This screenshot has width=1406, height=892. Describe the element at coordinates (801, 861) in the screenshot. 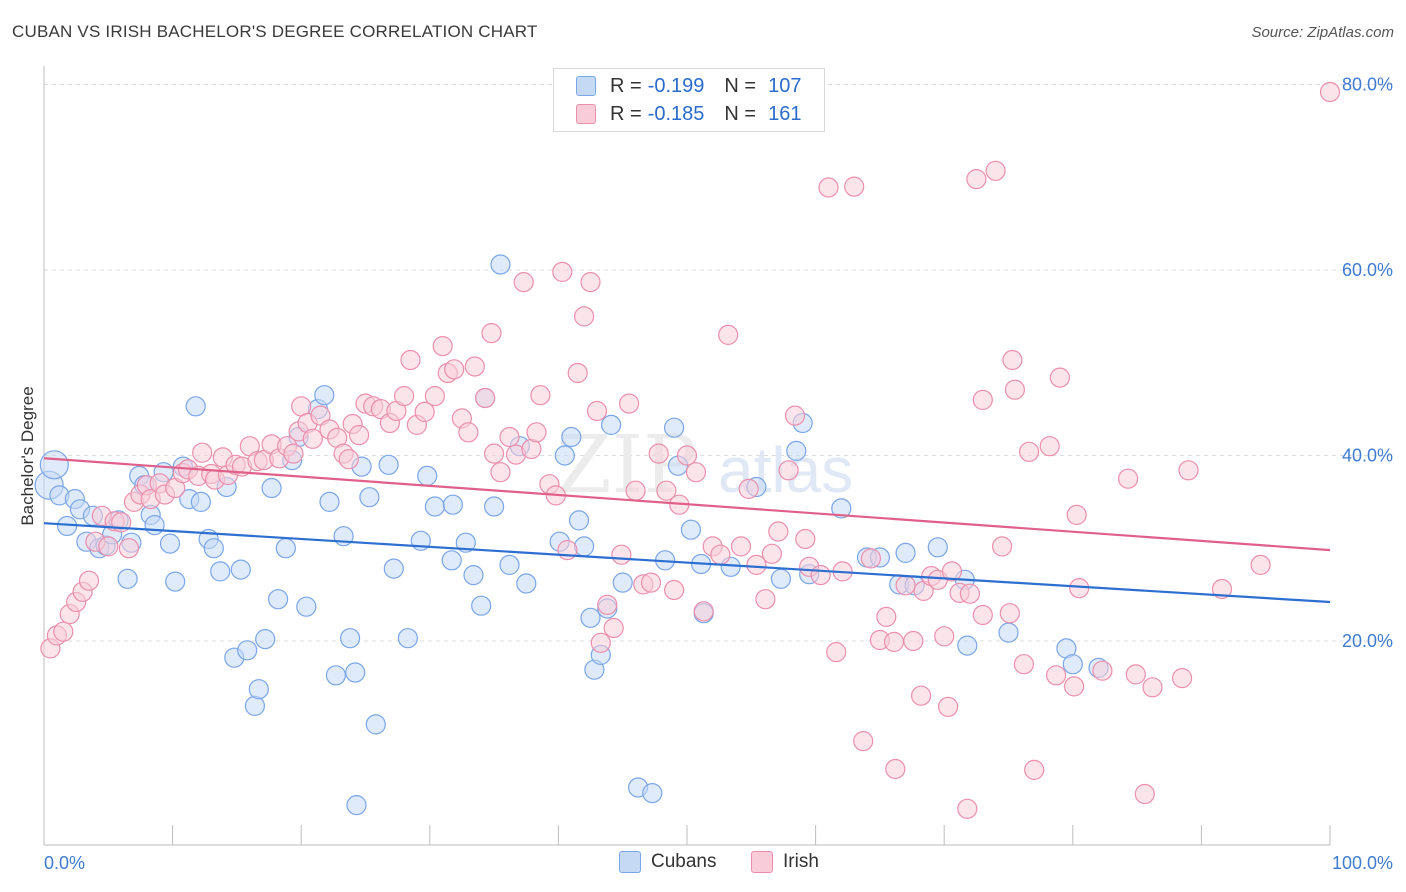

I see `legend-label-irish: Irish` at that location.